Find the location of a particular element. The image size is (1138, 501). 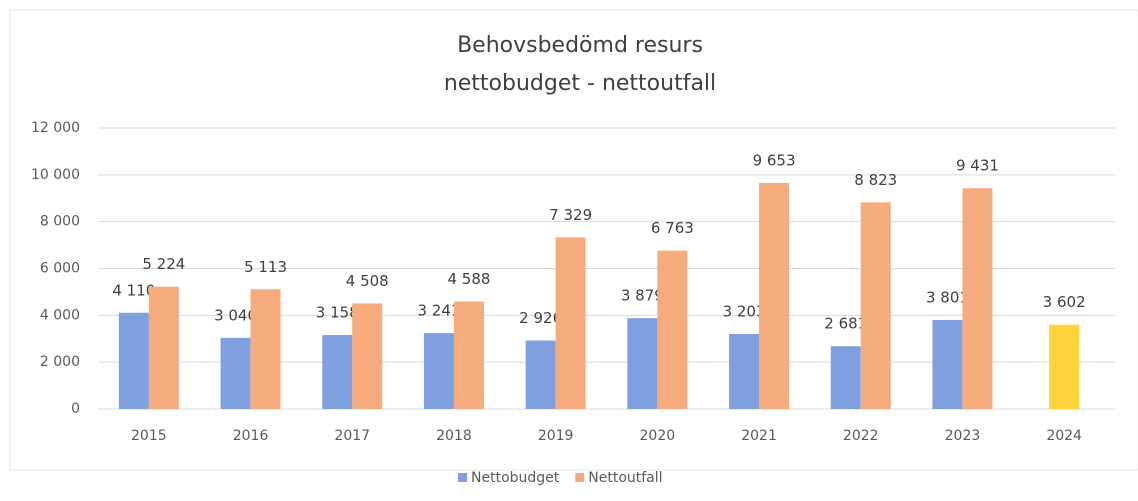

y-tick-label: 12 000 is located at coordinates (55, 128).